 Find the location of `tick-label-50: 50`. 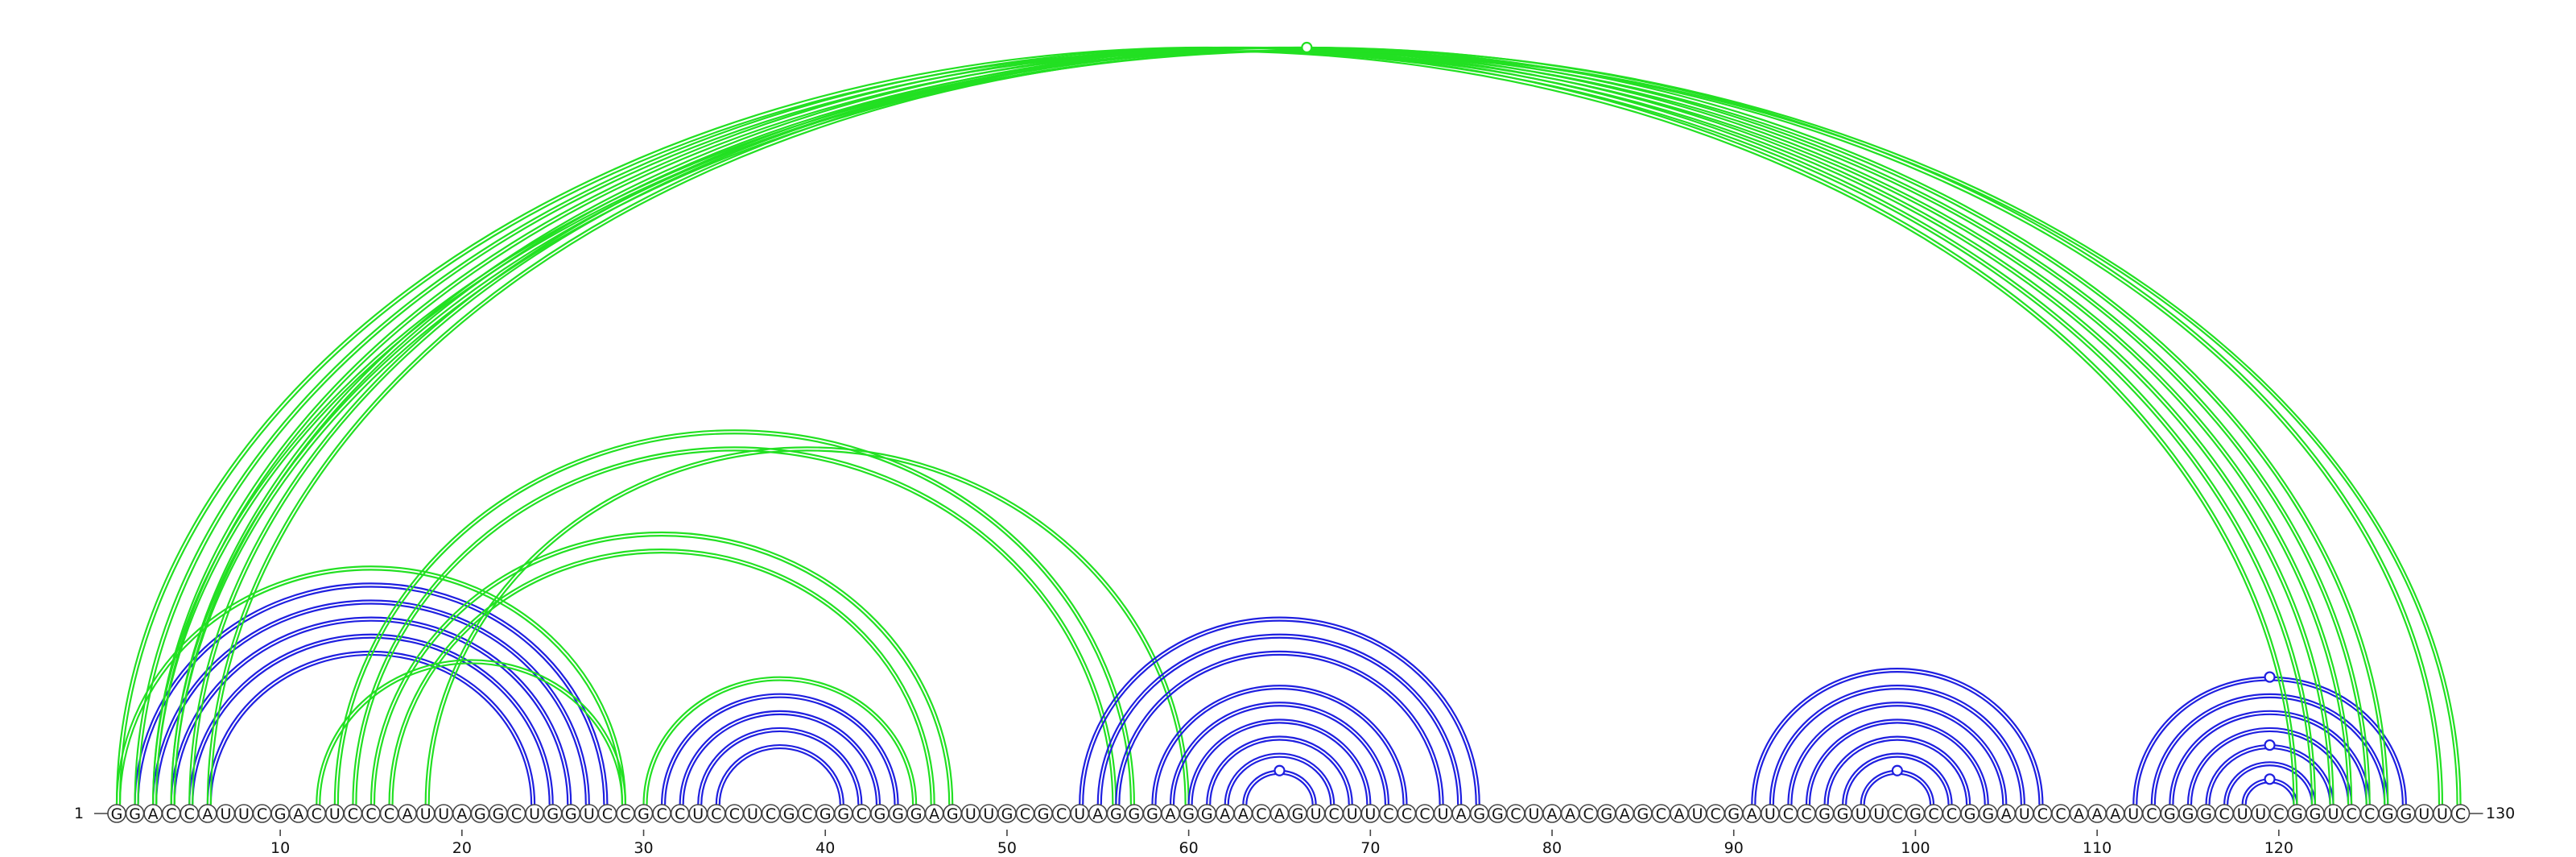

tick-label-50: 50 is located at coordinates (1007, 848).